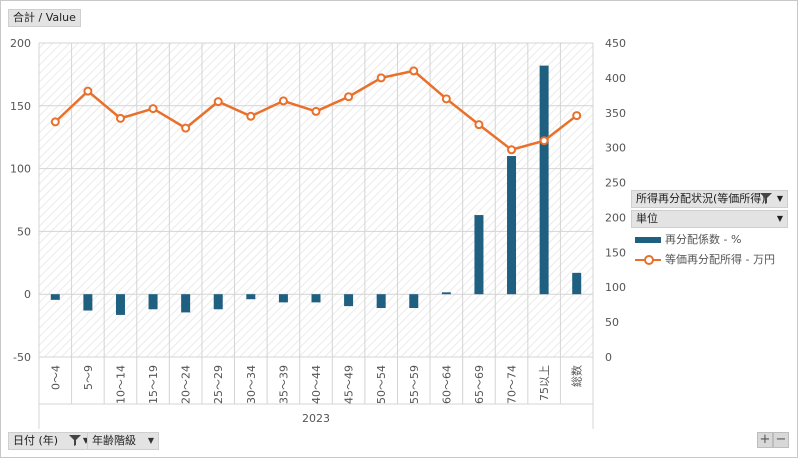 The image size is (798, 459). Describe the element at coordinates (27, 294) in the screenshot. I see `left-tick-label: 0` at that location.